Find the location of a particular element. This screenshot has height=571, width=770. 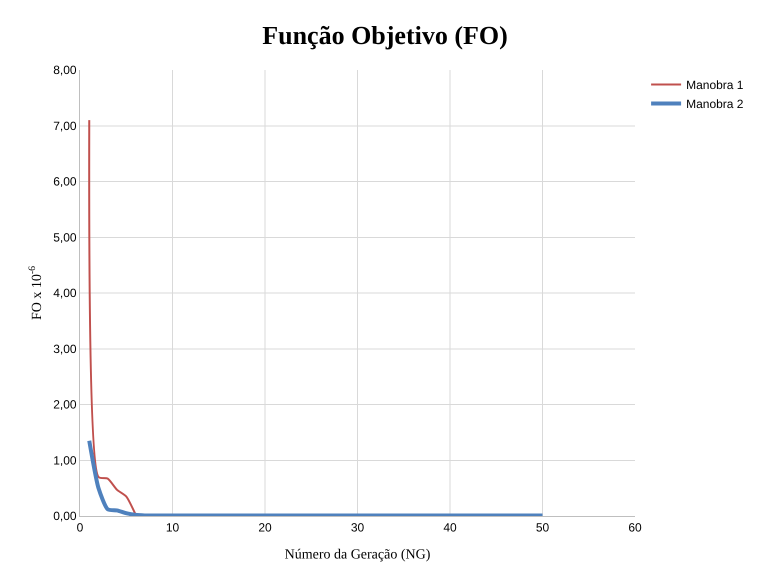

y-tick-label: 0,00 is located at coordinates (65, 516).